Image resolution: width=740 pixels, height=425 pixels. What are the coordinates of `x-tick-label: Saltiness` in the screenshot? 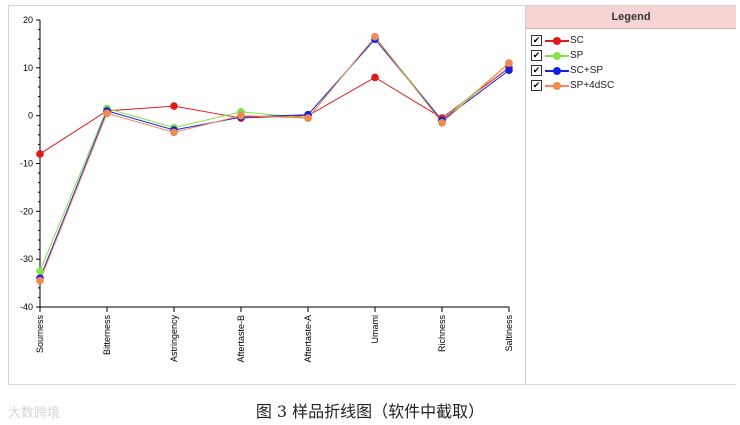 It's located at (509, 333).